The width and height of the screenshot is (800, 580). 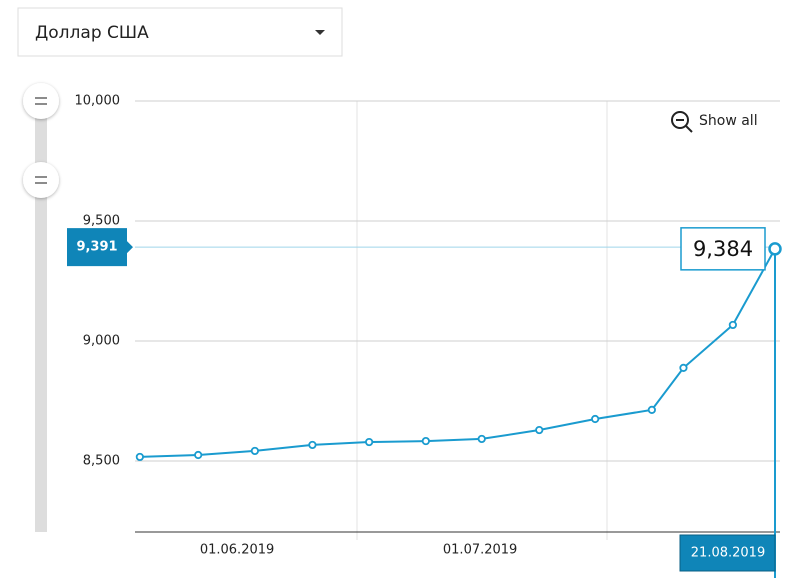 I want to click on y-tick-label: 8,500, so click(x=101, y=461).